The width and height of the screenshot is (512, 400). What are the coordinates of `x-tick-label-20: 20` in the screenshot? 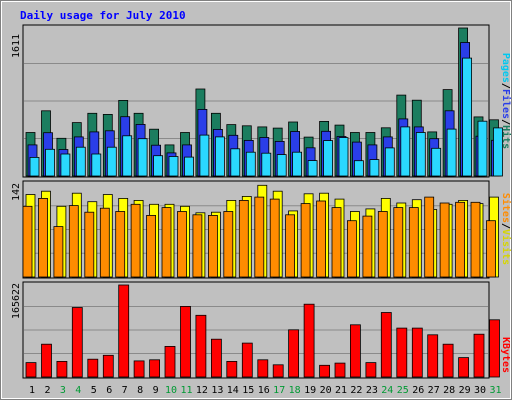 It's located at (326, 390).